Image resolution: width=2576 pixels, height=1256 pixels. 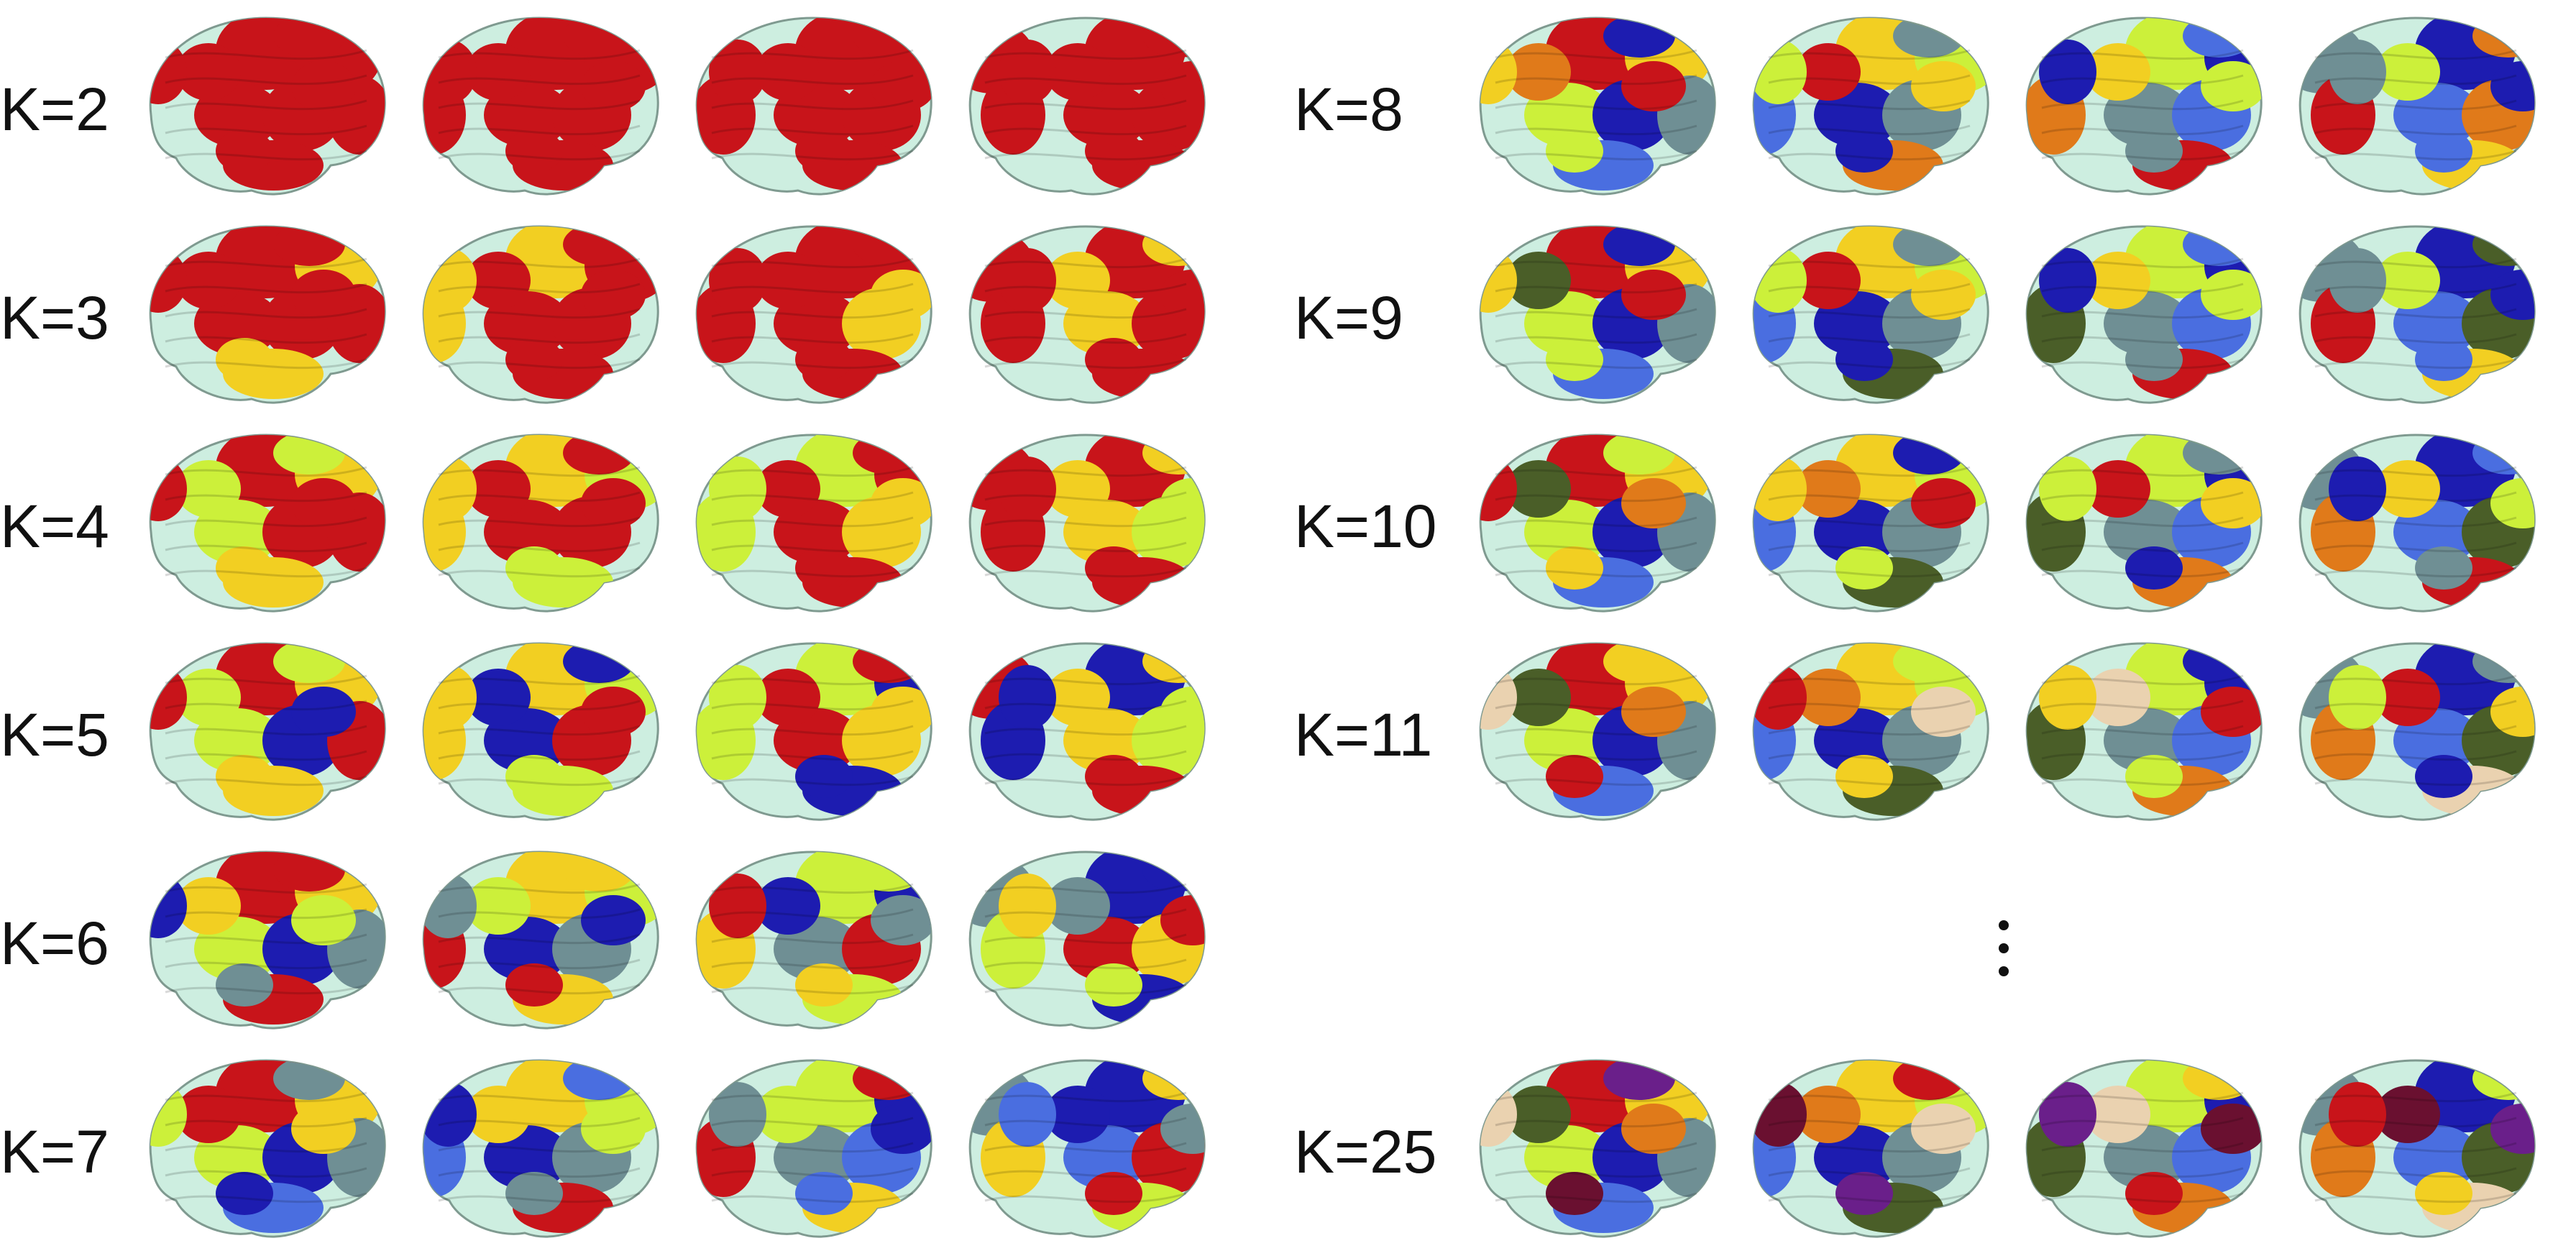 What do you see at coordinates (2503, 246) in the screenshot?
I see `parcel-olive` at bounding box center [2503, 246].